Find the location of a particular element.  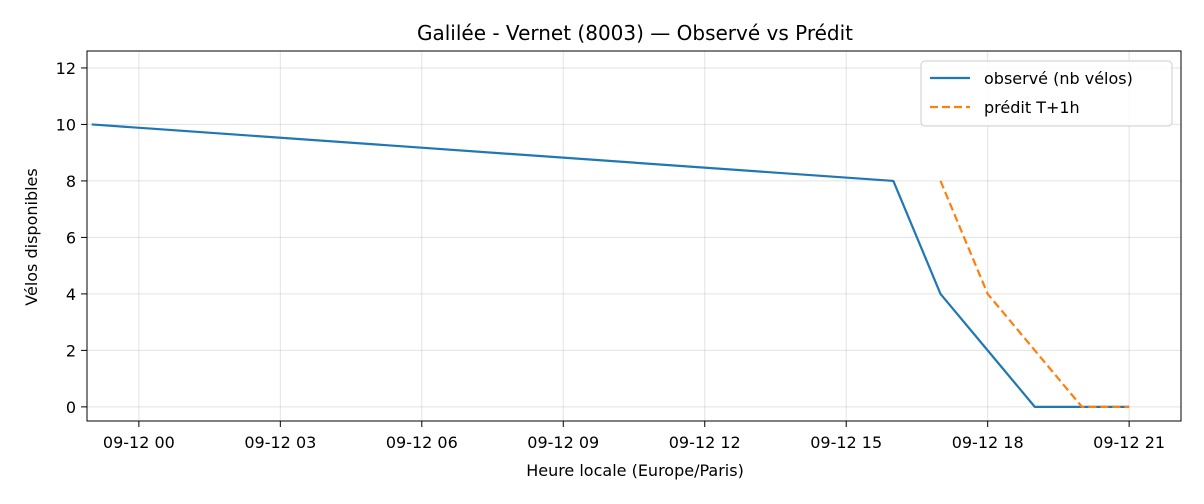

legend-box is located at coordinates (1046, 93).